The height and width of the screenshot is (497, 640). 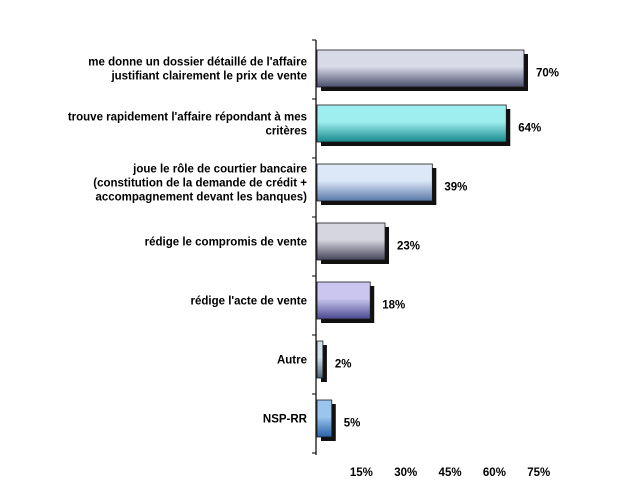 I want to click on category-label: critères, so click(x=286, y=132).